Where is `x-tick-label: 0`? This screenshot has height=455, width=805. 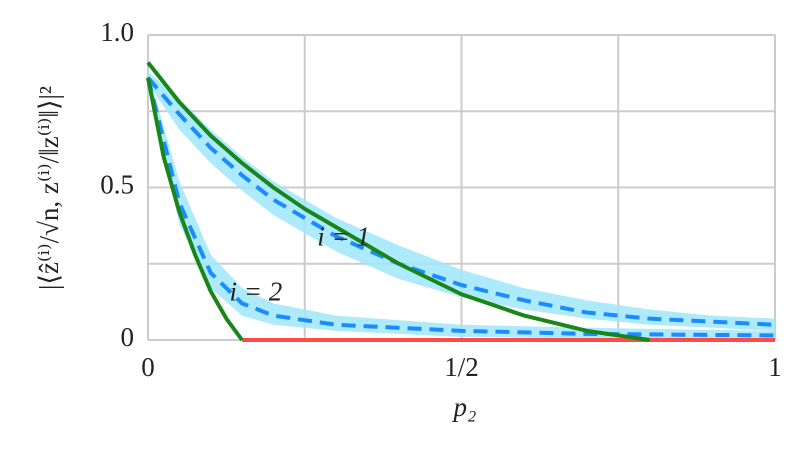 x-tick-label: 0 is located at coordinates (148, 367).